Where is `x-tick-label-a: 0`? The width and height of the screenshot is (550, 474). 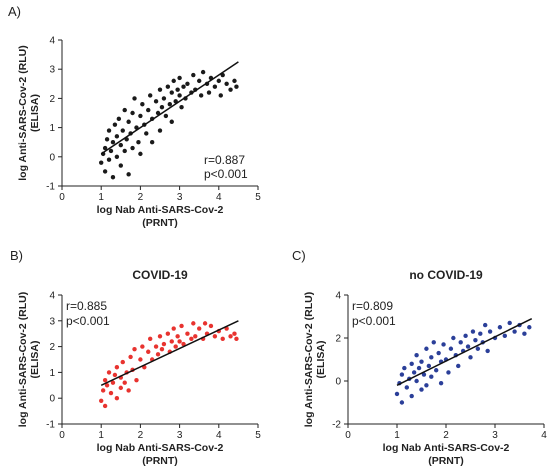
x-tick-label-a: 0 is located at coordinates (62, 197).